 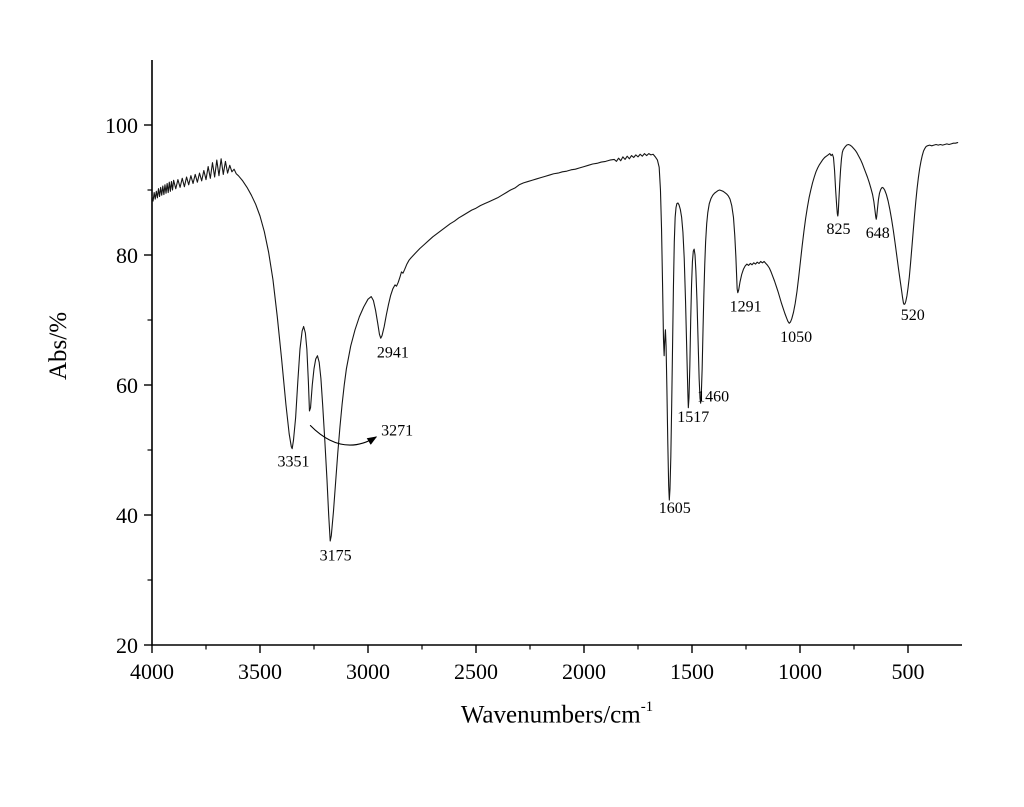 I want to click on x-tick-label: 1500, so click(x=692, y=671).